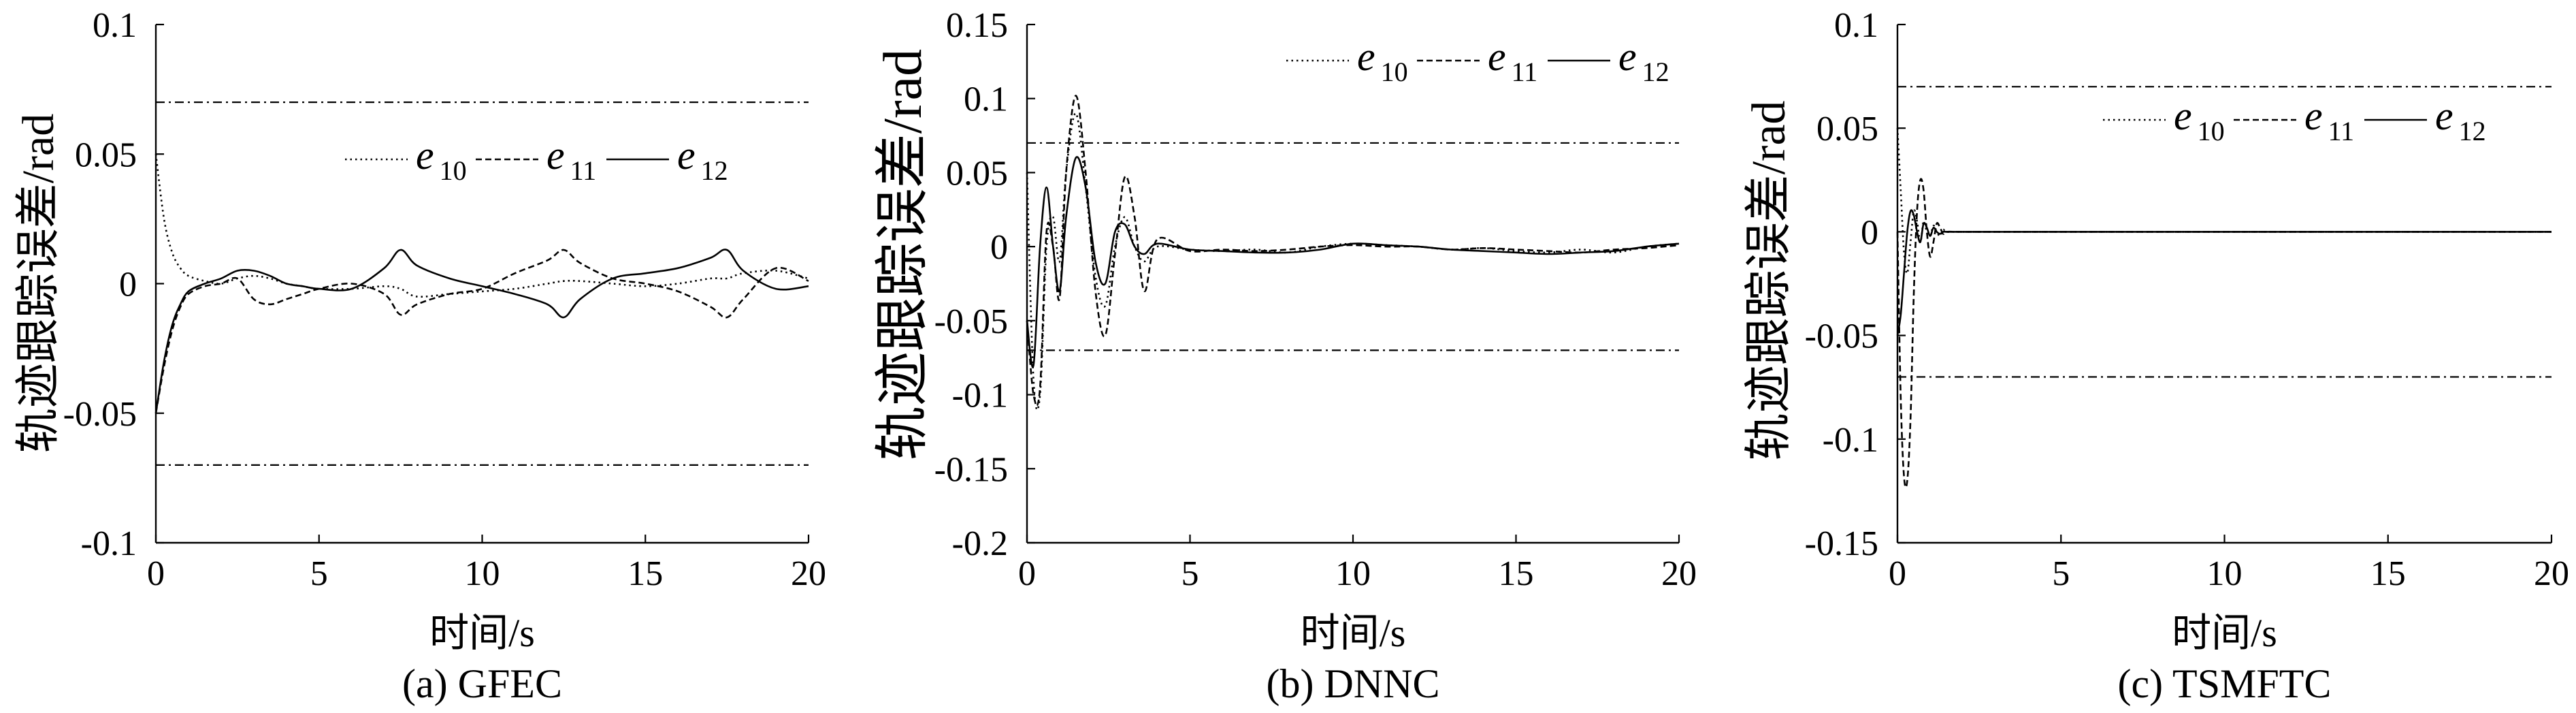  Describe the element at coordinates (977, 25) in the screenshot. I see `y-tick-label: 0.15` at that location.